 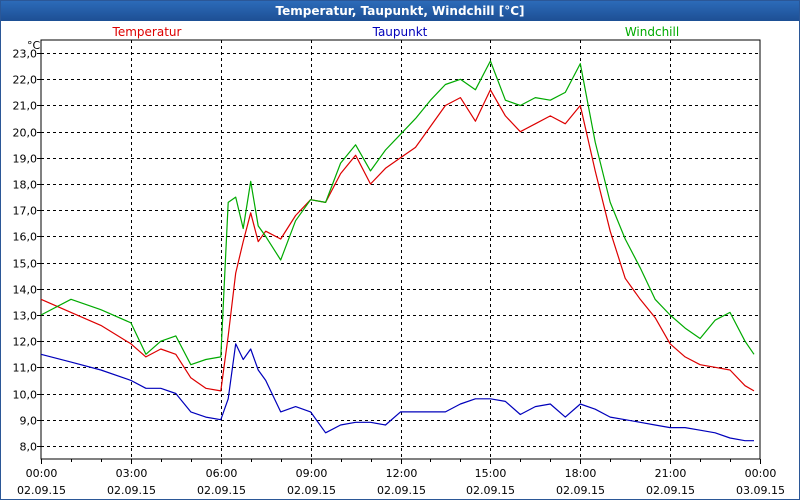 I want to click on y-tick-label: 9,0, so click(x=29, y=421).